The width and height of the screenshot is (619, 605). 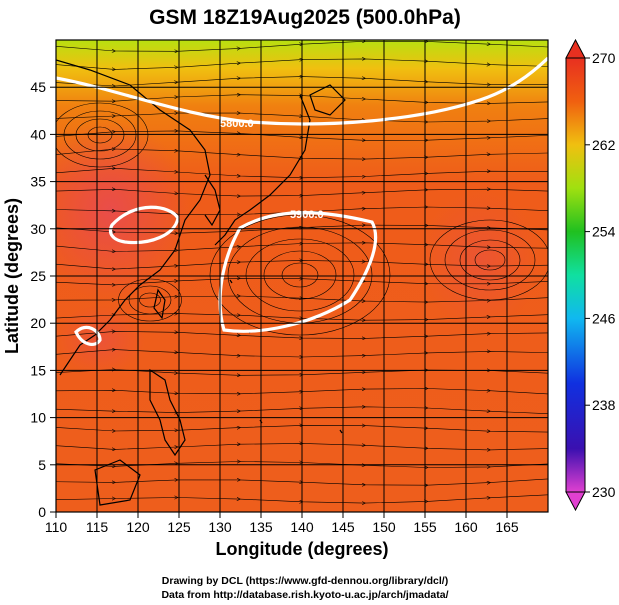 I want to click on colorbar: 270 262 254 246 238 230, so click(x=590, y=275).